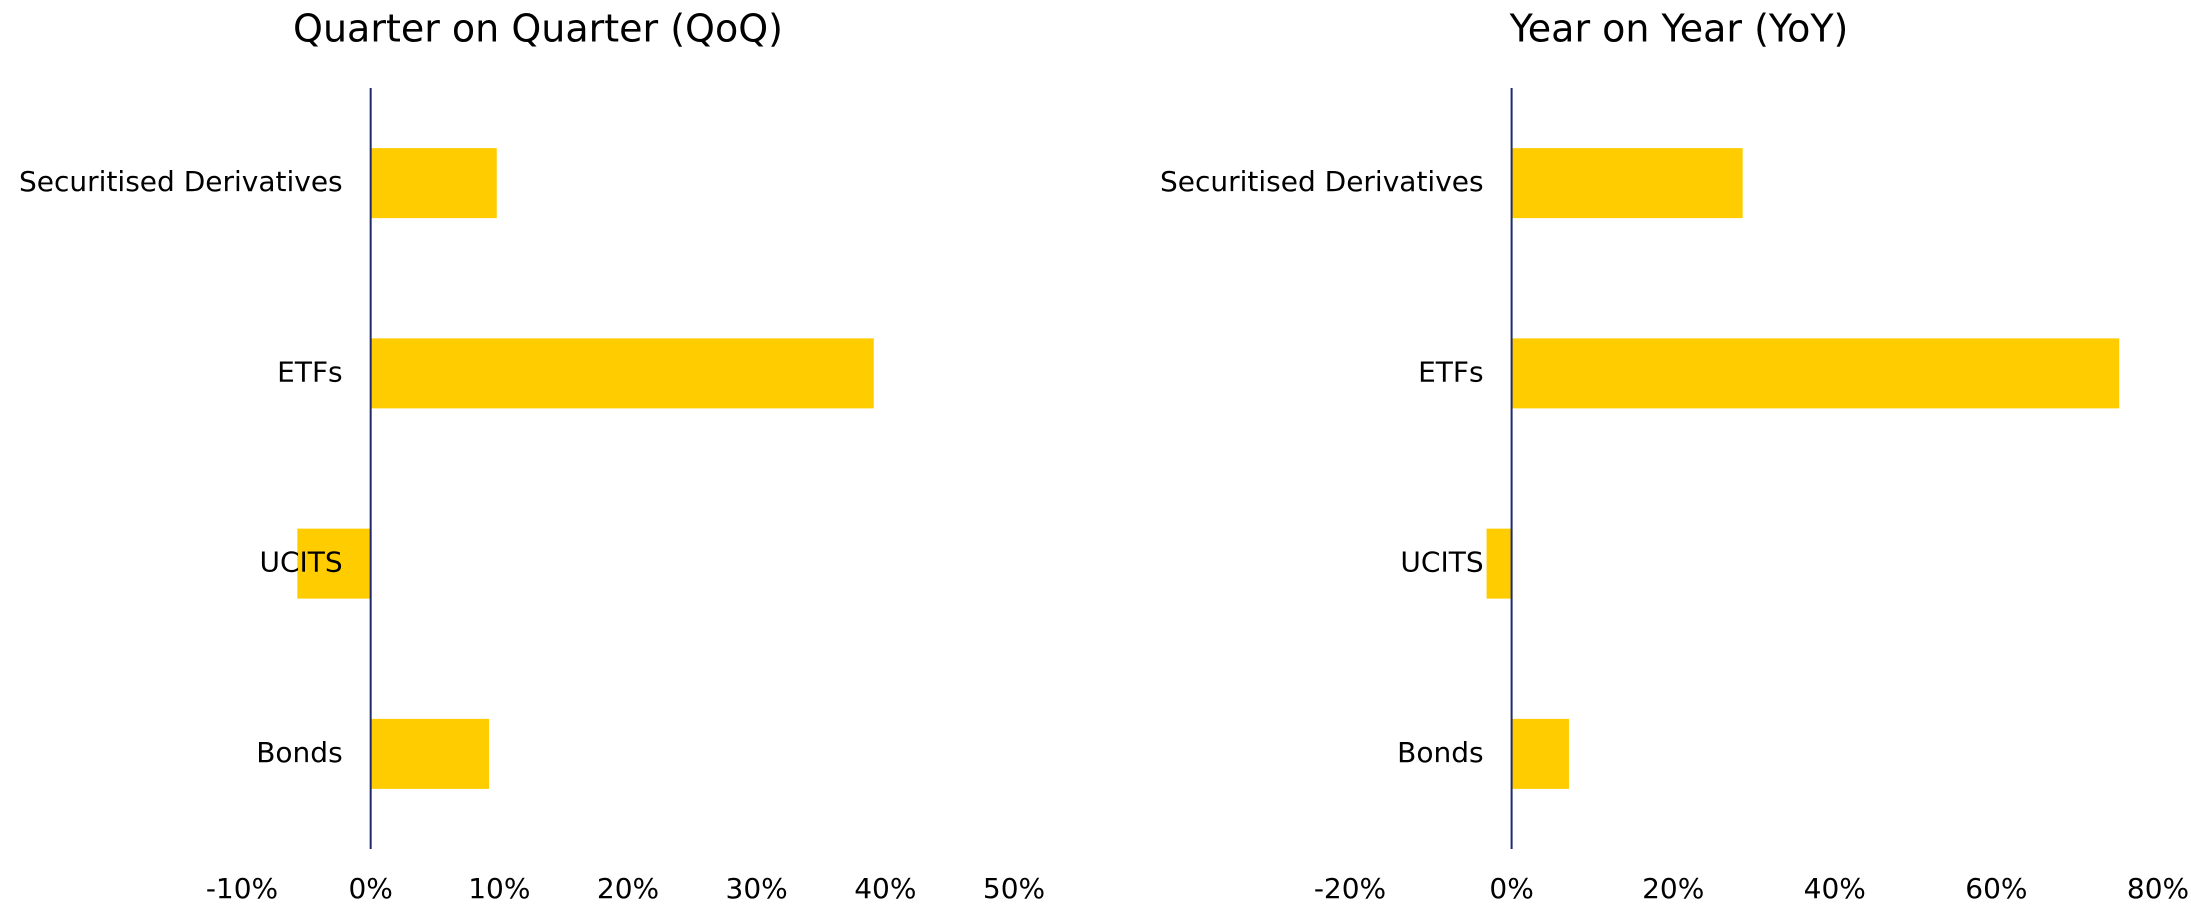 This screenshot has width=2191, height=905. I want to click on chart-title: Year on Year (YoY), so click(1679, 29).